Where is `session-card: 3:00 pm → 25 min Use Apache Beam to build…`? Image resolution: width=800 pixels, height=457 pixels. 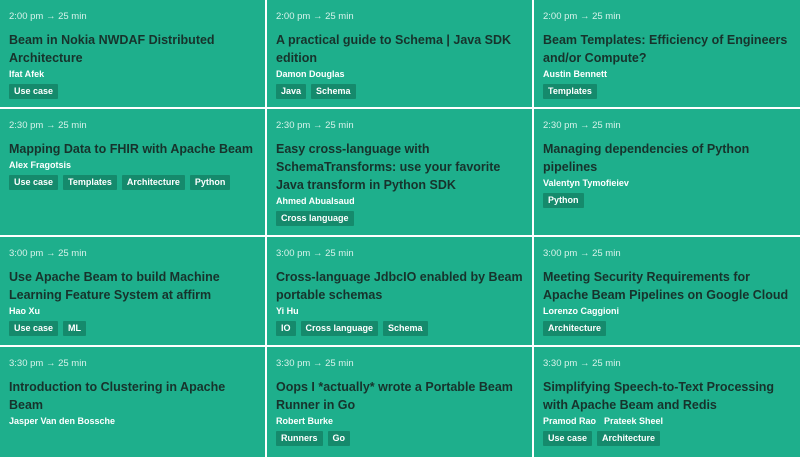 session-card: 3:00 pm → 25 min Use Apache Beam to build… is located at coordinates (132, 291).